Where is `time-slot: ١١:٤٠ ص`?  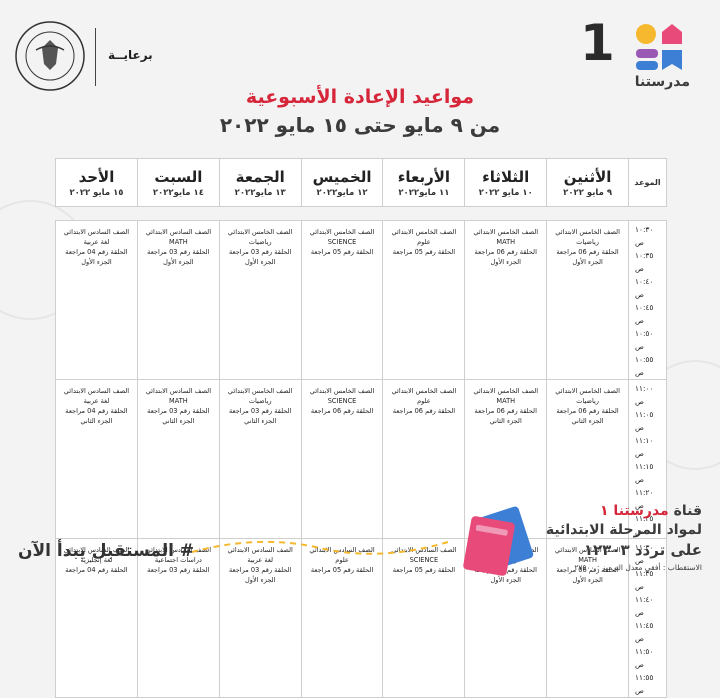 time-slot: ١١:٤٠ ص is located at coordinates (644, 606).